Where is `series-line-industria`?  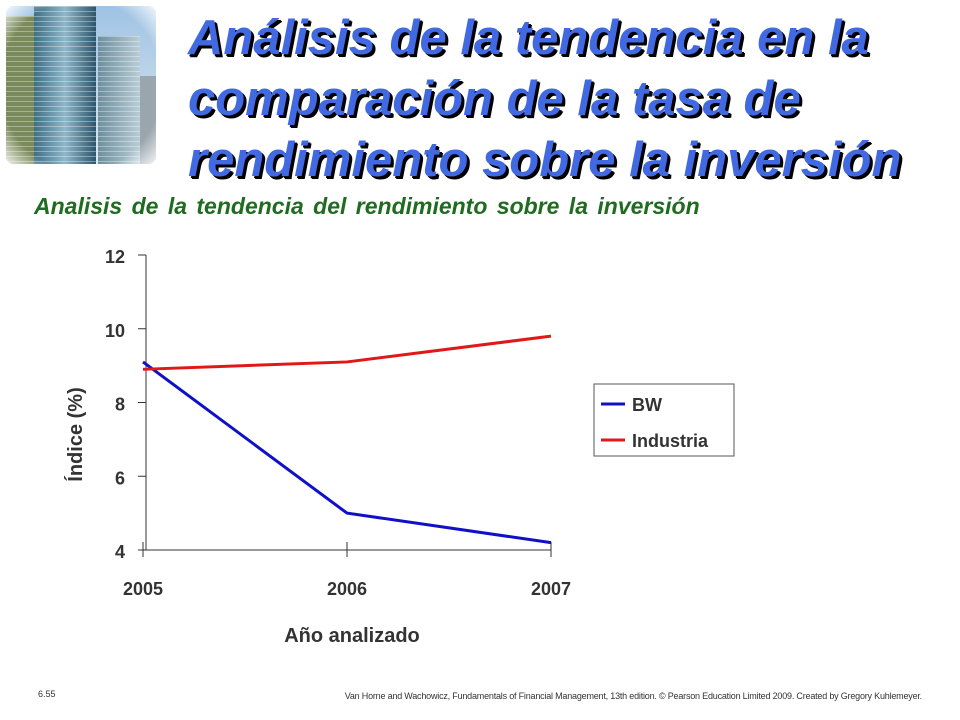
series-line-industria is located at coordinates (347, 352).